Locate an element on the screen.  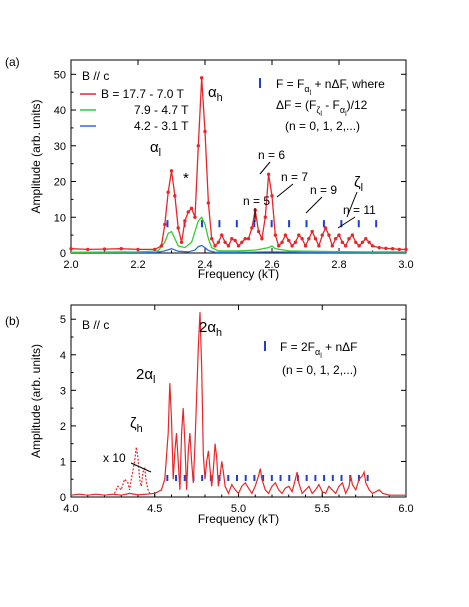
x-tick-label-b: 5.5 is located at coordinates (322, 509).